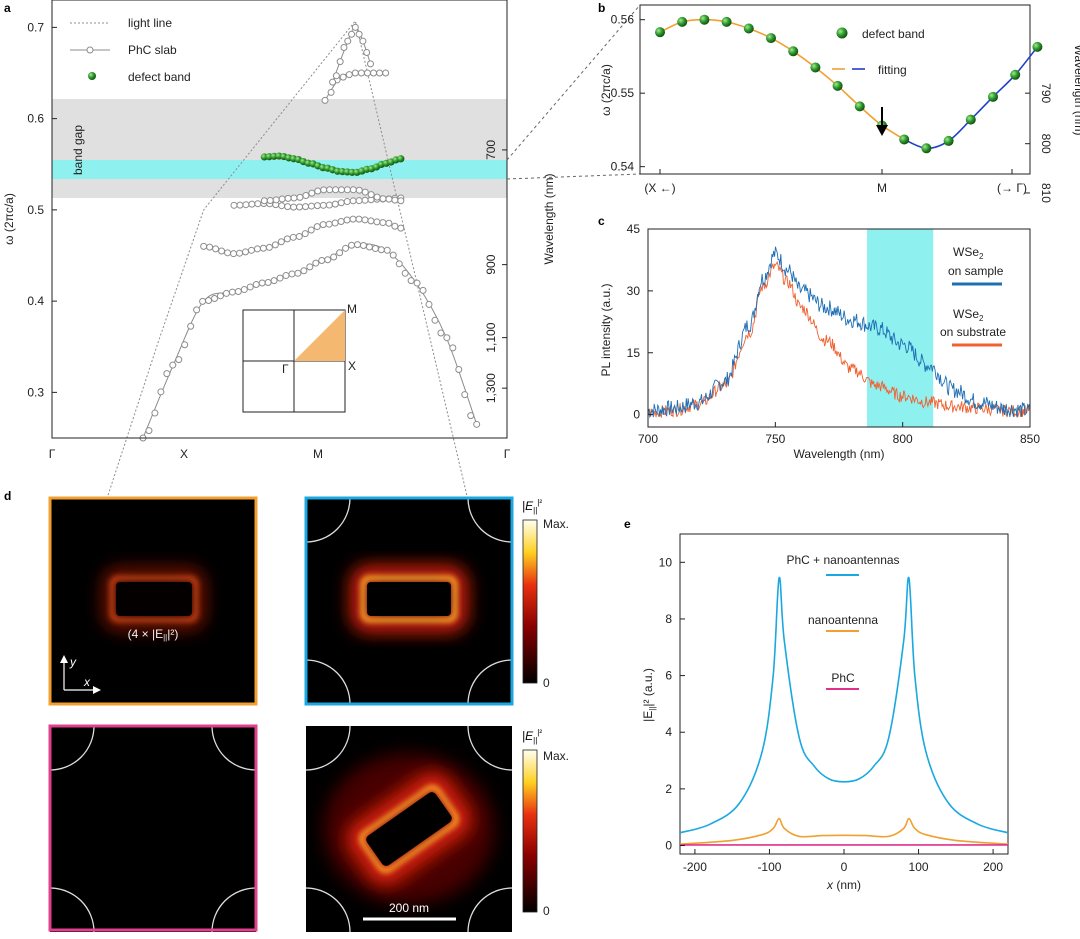 This screenshot has width=1080, height=939. What do you see at coordinates (839, 454) in the screenshot?
I see `panel-c-xlabel: Wavelength (nm)` at bounding box center [839, 454].